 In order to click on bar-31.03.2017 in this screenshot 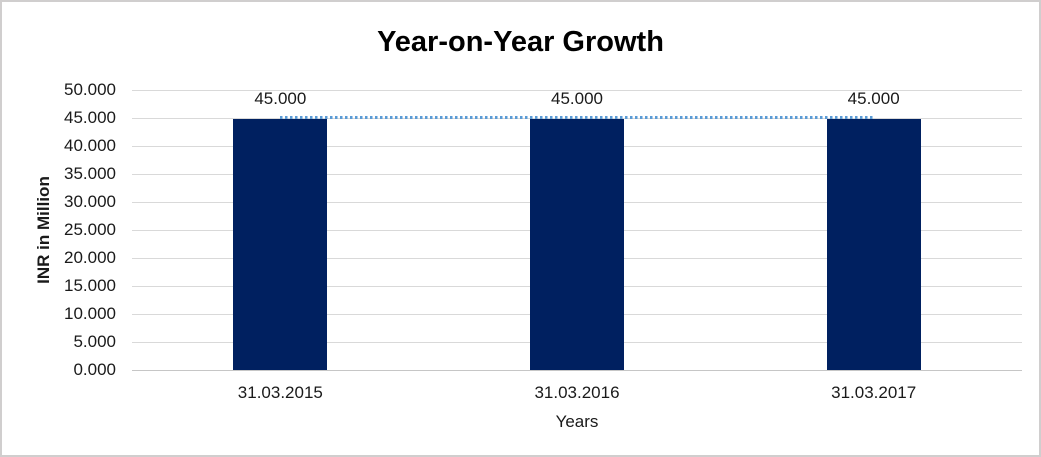, I will do `click(873, 244)`.